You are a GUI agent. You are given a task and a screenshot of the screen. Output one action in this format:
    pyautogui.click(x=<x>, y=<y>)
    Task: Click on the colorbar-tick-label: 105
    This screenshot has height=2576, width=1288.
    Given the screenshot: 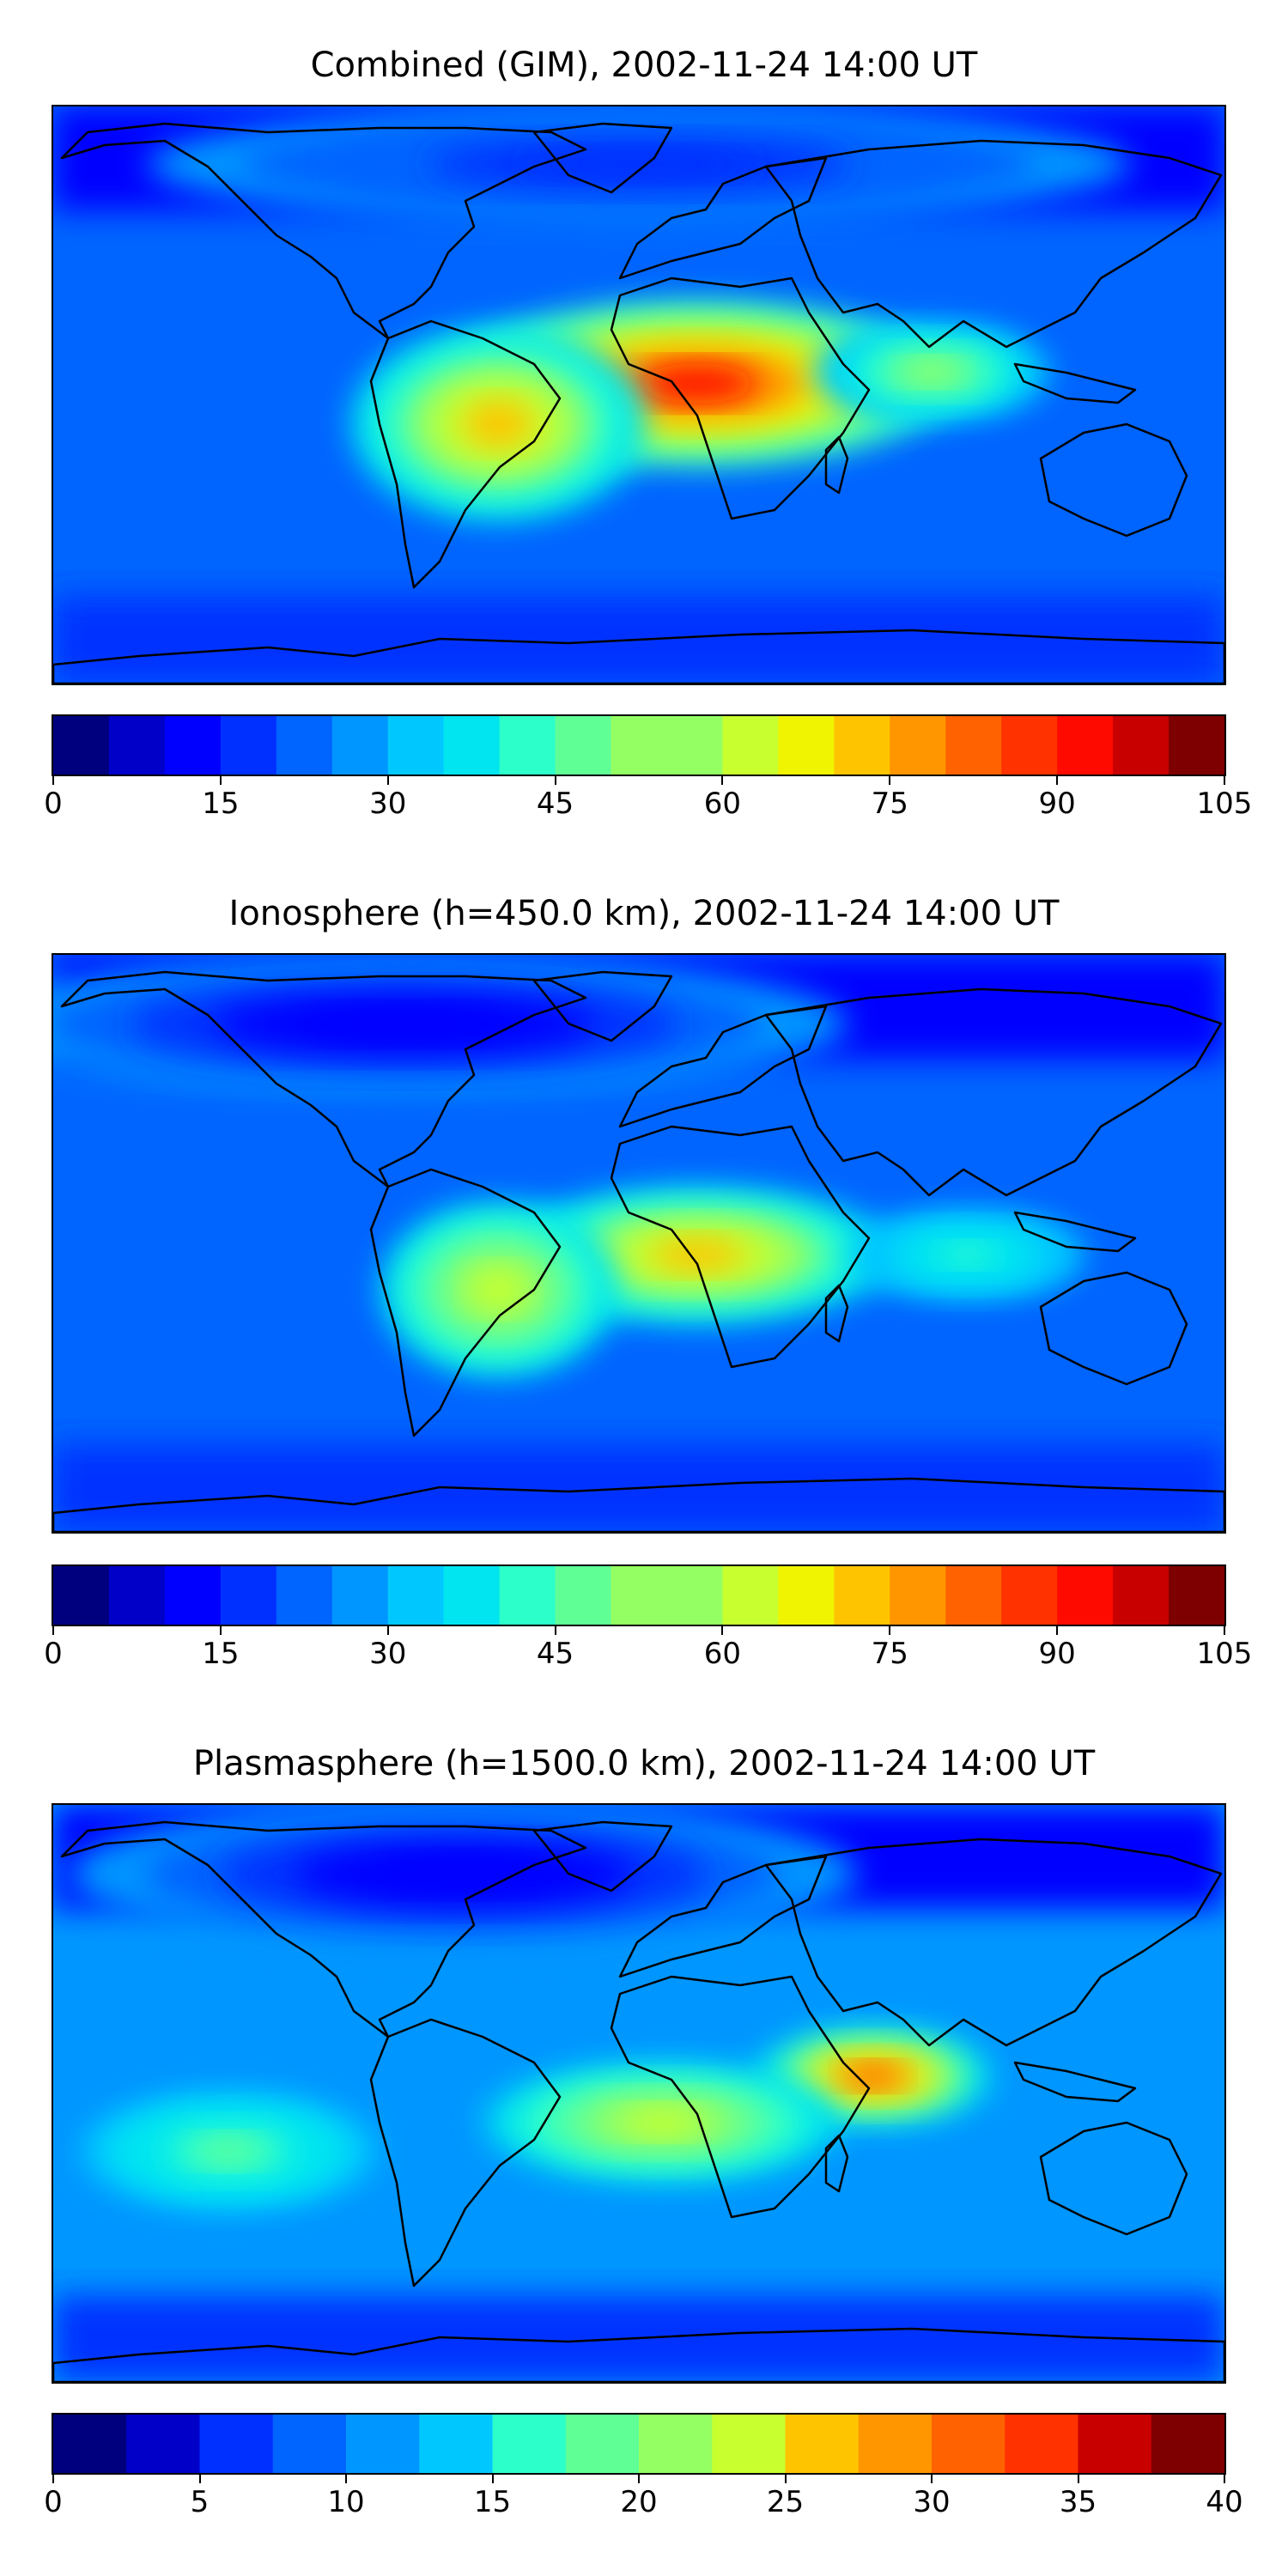 What is the action you would take?
    pyautogui.click(x=1224, y=1654)
    